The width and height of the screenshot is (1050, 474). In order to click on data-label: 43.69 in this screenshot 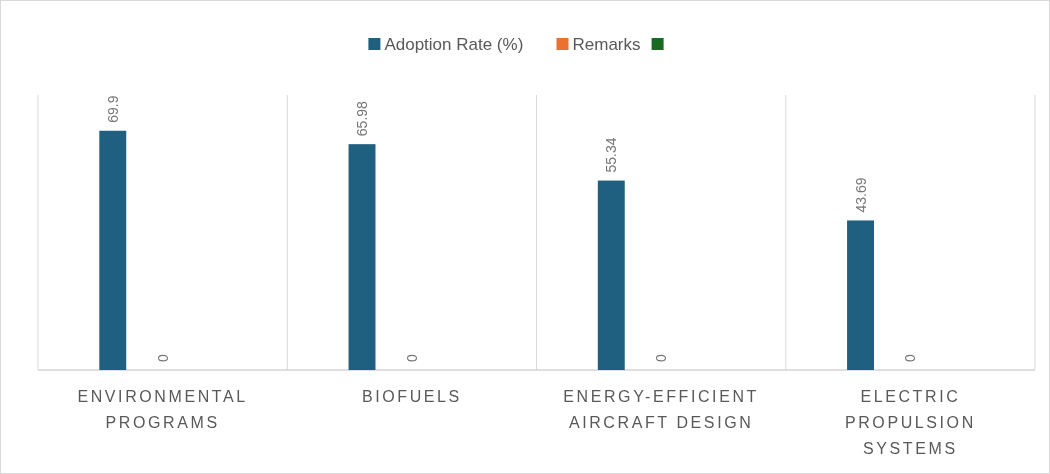, I will do `click(860, 195)`.